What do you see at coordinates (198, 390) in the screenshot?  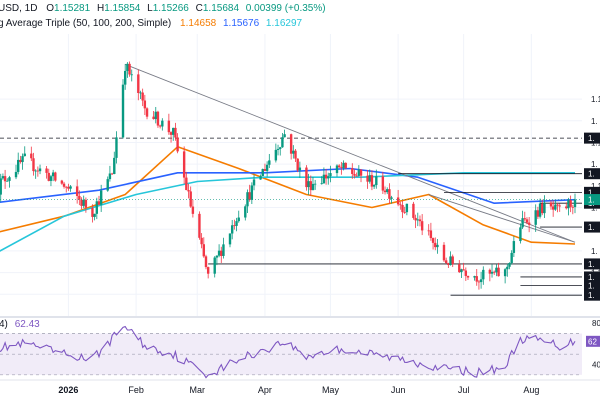 I see `time-tick-label: Mar` at bounding box center [198, 390].